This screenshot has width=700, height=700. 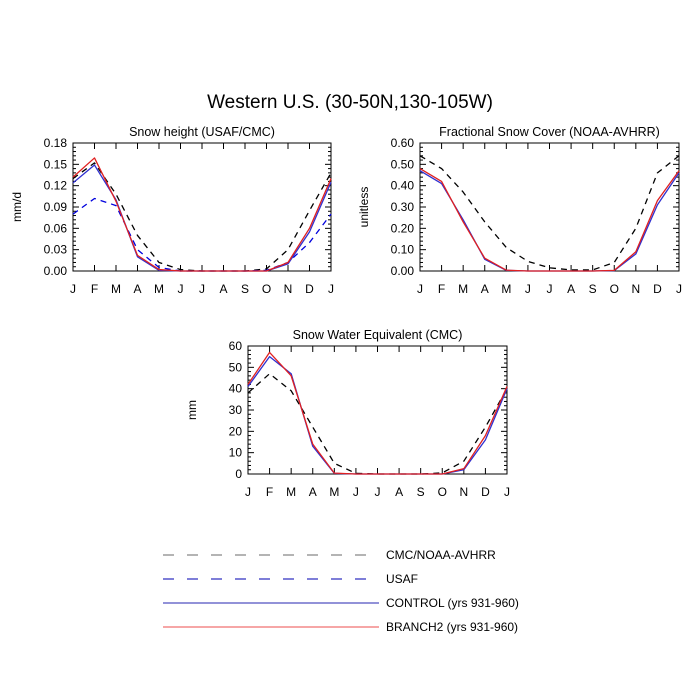 I want to click on y-tick-label: 60, so click(x=236, y=346).